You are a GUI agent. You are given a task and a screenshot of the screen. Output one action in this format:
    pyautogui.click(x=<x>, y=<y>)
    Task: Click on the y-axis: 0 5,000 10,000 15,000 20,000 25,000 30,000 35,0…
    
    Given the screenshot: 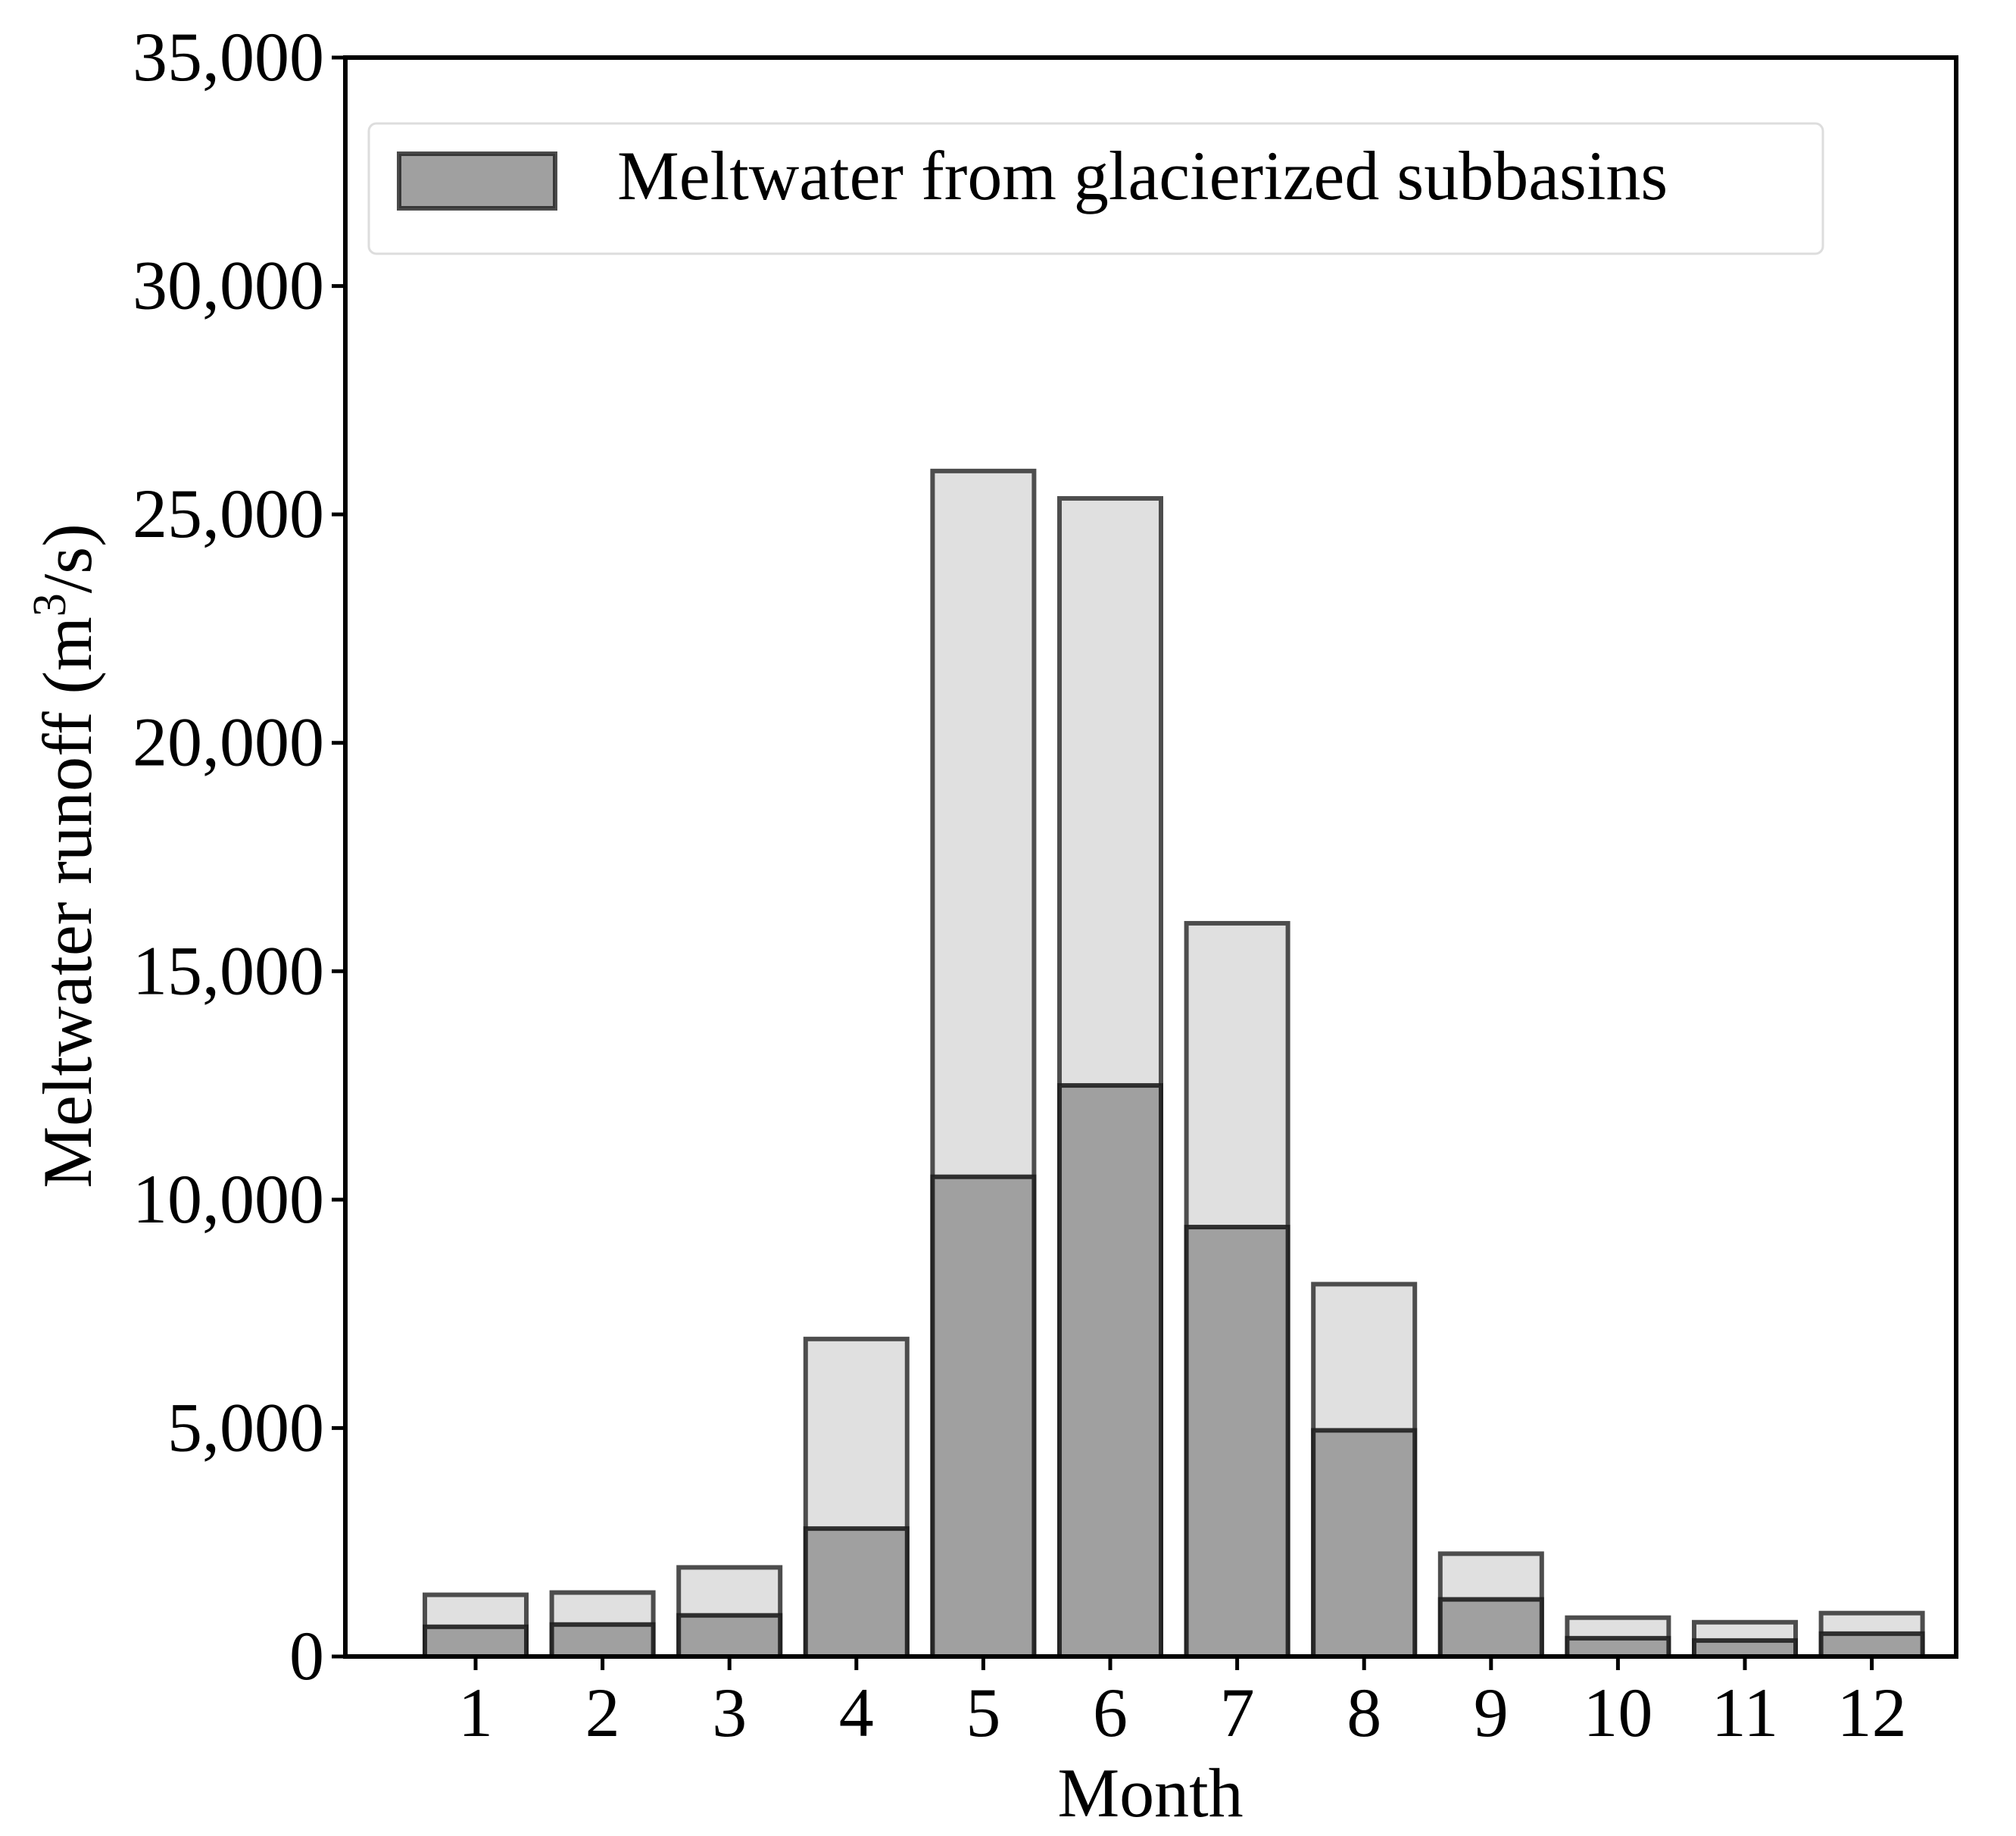 What is the action you would take?
    pyautogui.click(x=239, y=856)
    